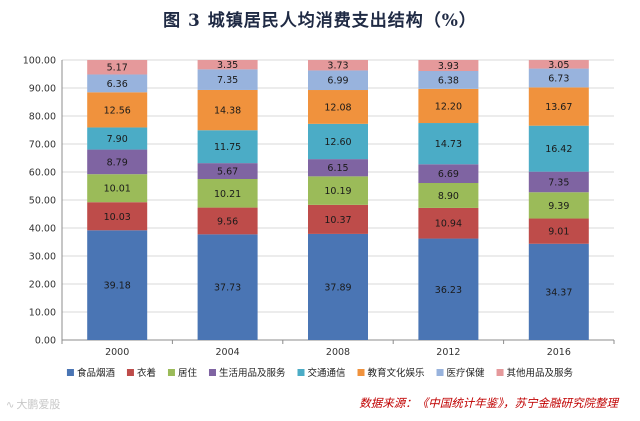  I want to click on watermark-logo-icon: ∿, so click(10, 405).